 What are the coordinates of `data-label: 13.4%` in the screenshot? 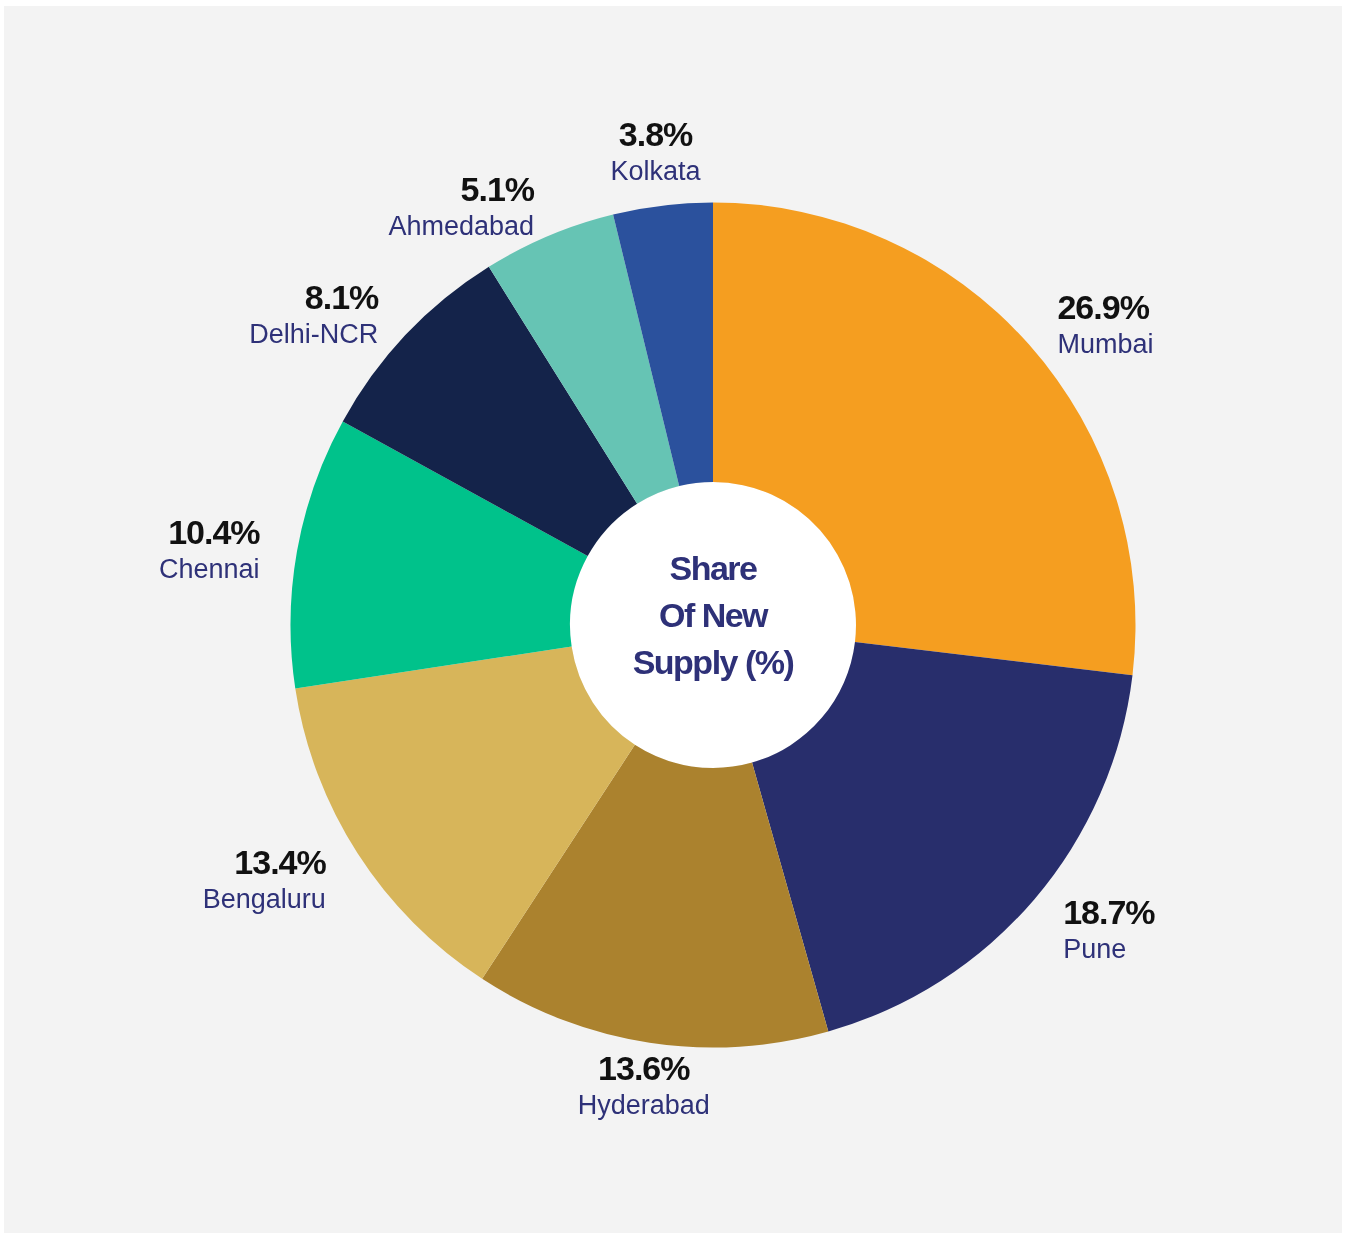 It's located at (280, 862).